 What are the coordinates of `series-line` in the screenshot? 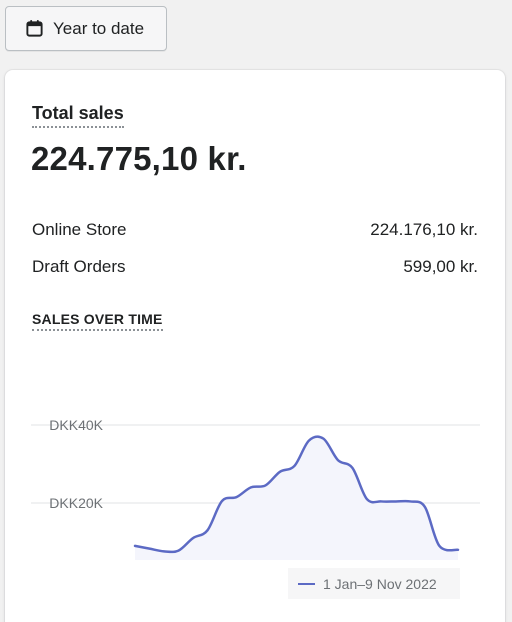 It's located at (296, 494).